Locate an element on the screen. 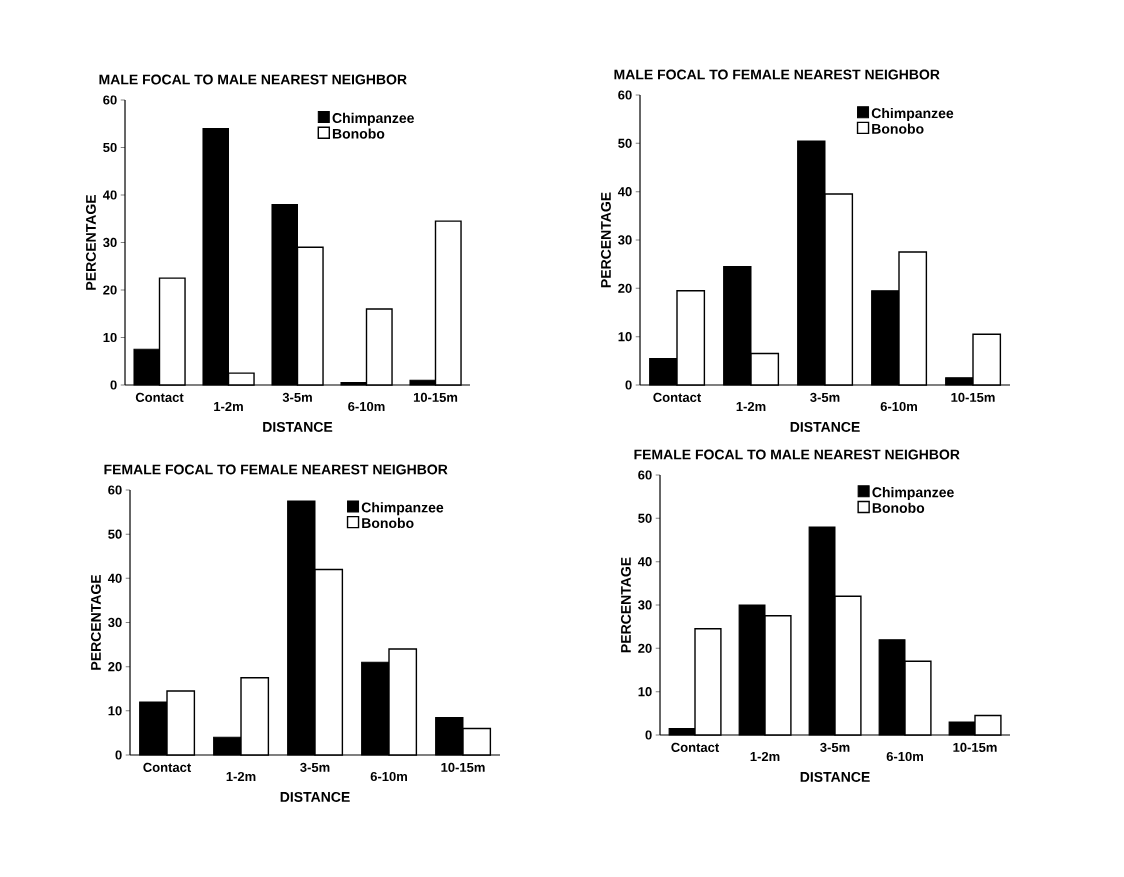 Image resolution: width=1124 pixels, height=877 pixels. chart-title: FEMALE FOCAL TO MALE NEAREST NEIGHBOR is located at coordinates (797, 454).